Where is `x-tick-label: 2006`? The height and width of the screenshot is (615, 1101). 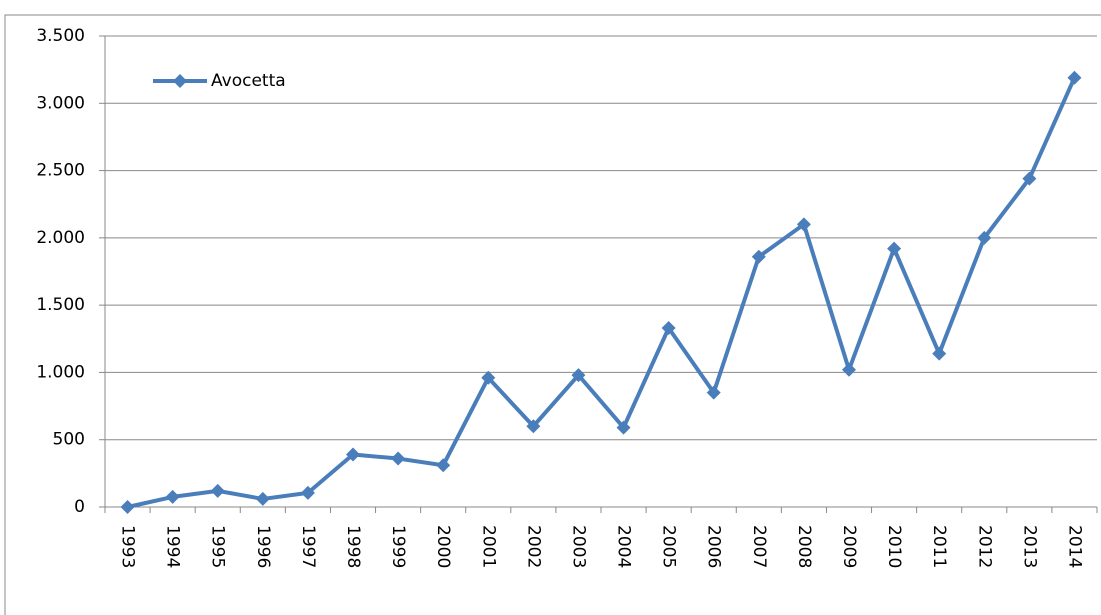
x-tick-label: 2006 is located at coordinates (714, 546).